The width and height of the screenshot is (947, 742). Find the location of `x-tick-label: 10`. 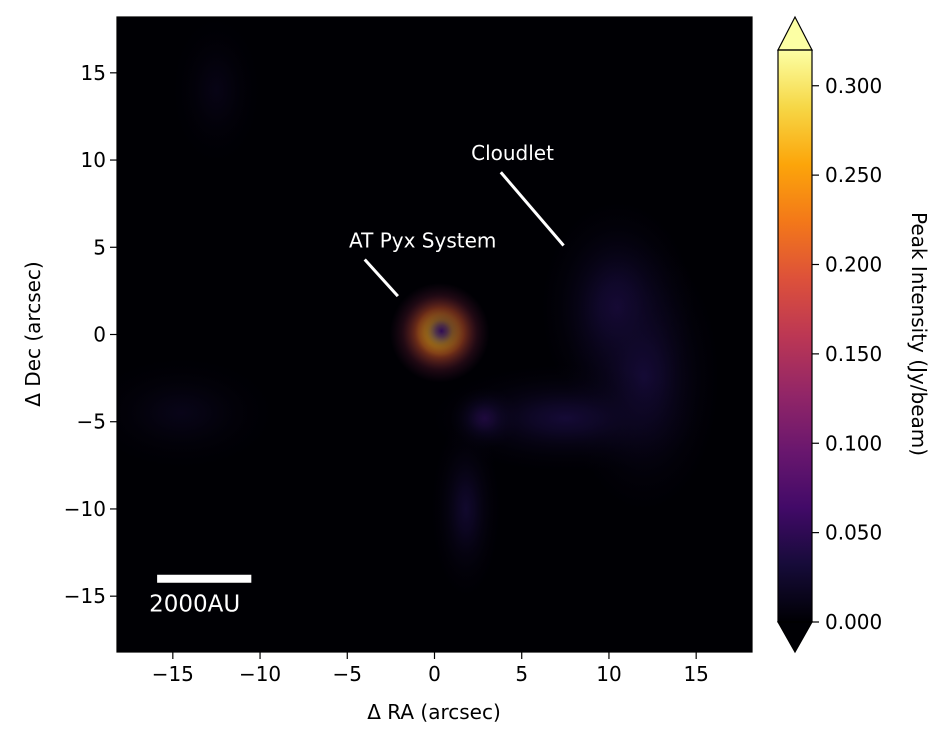

x-tick-label: 10 is located at coordinates (608, 674).